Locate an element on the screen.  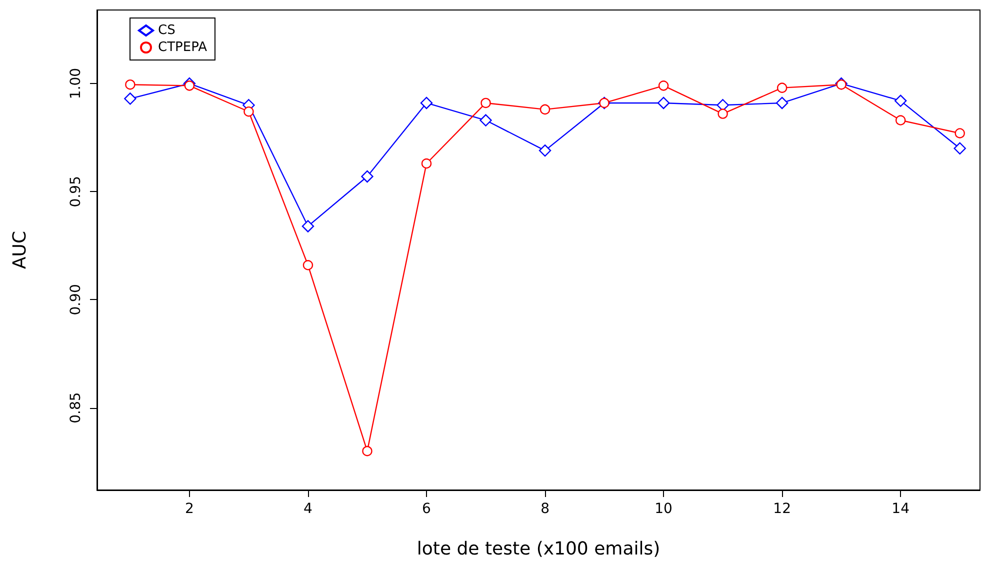
x-axis-title: lote de teste (x100 emails) is located at coordinates (538, 549).